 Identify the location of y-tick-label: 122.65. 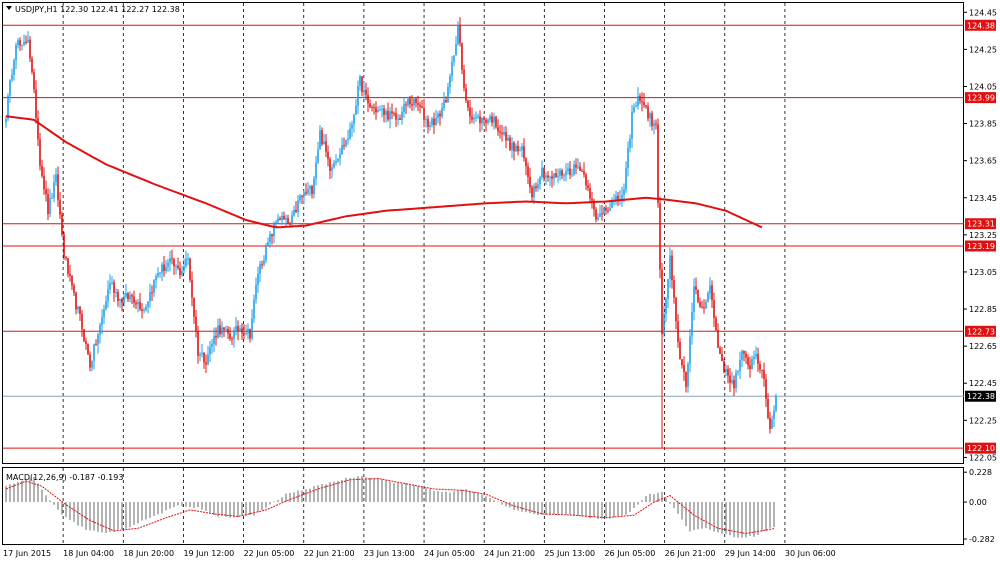
(983, 346).